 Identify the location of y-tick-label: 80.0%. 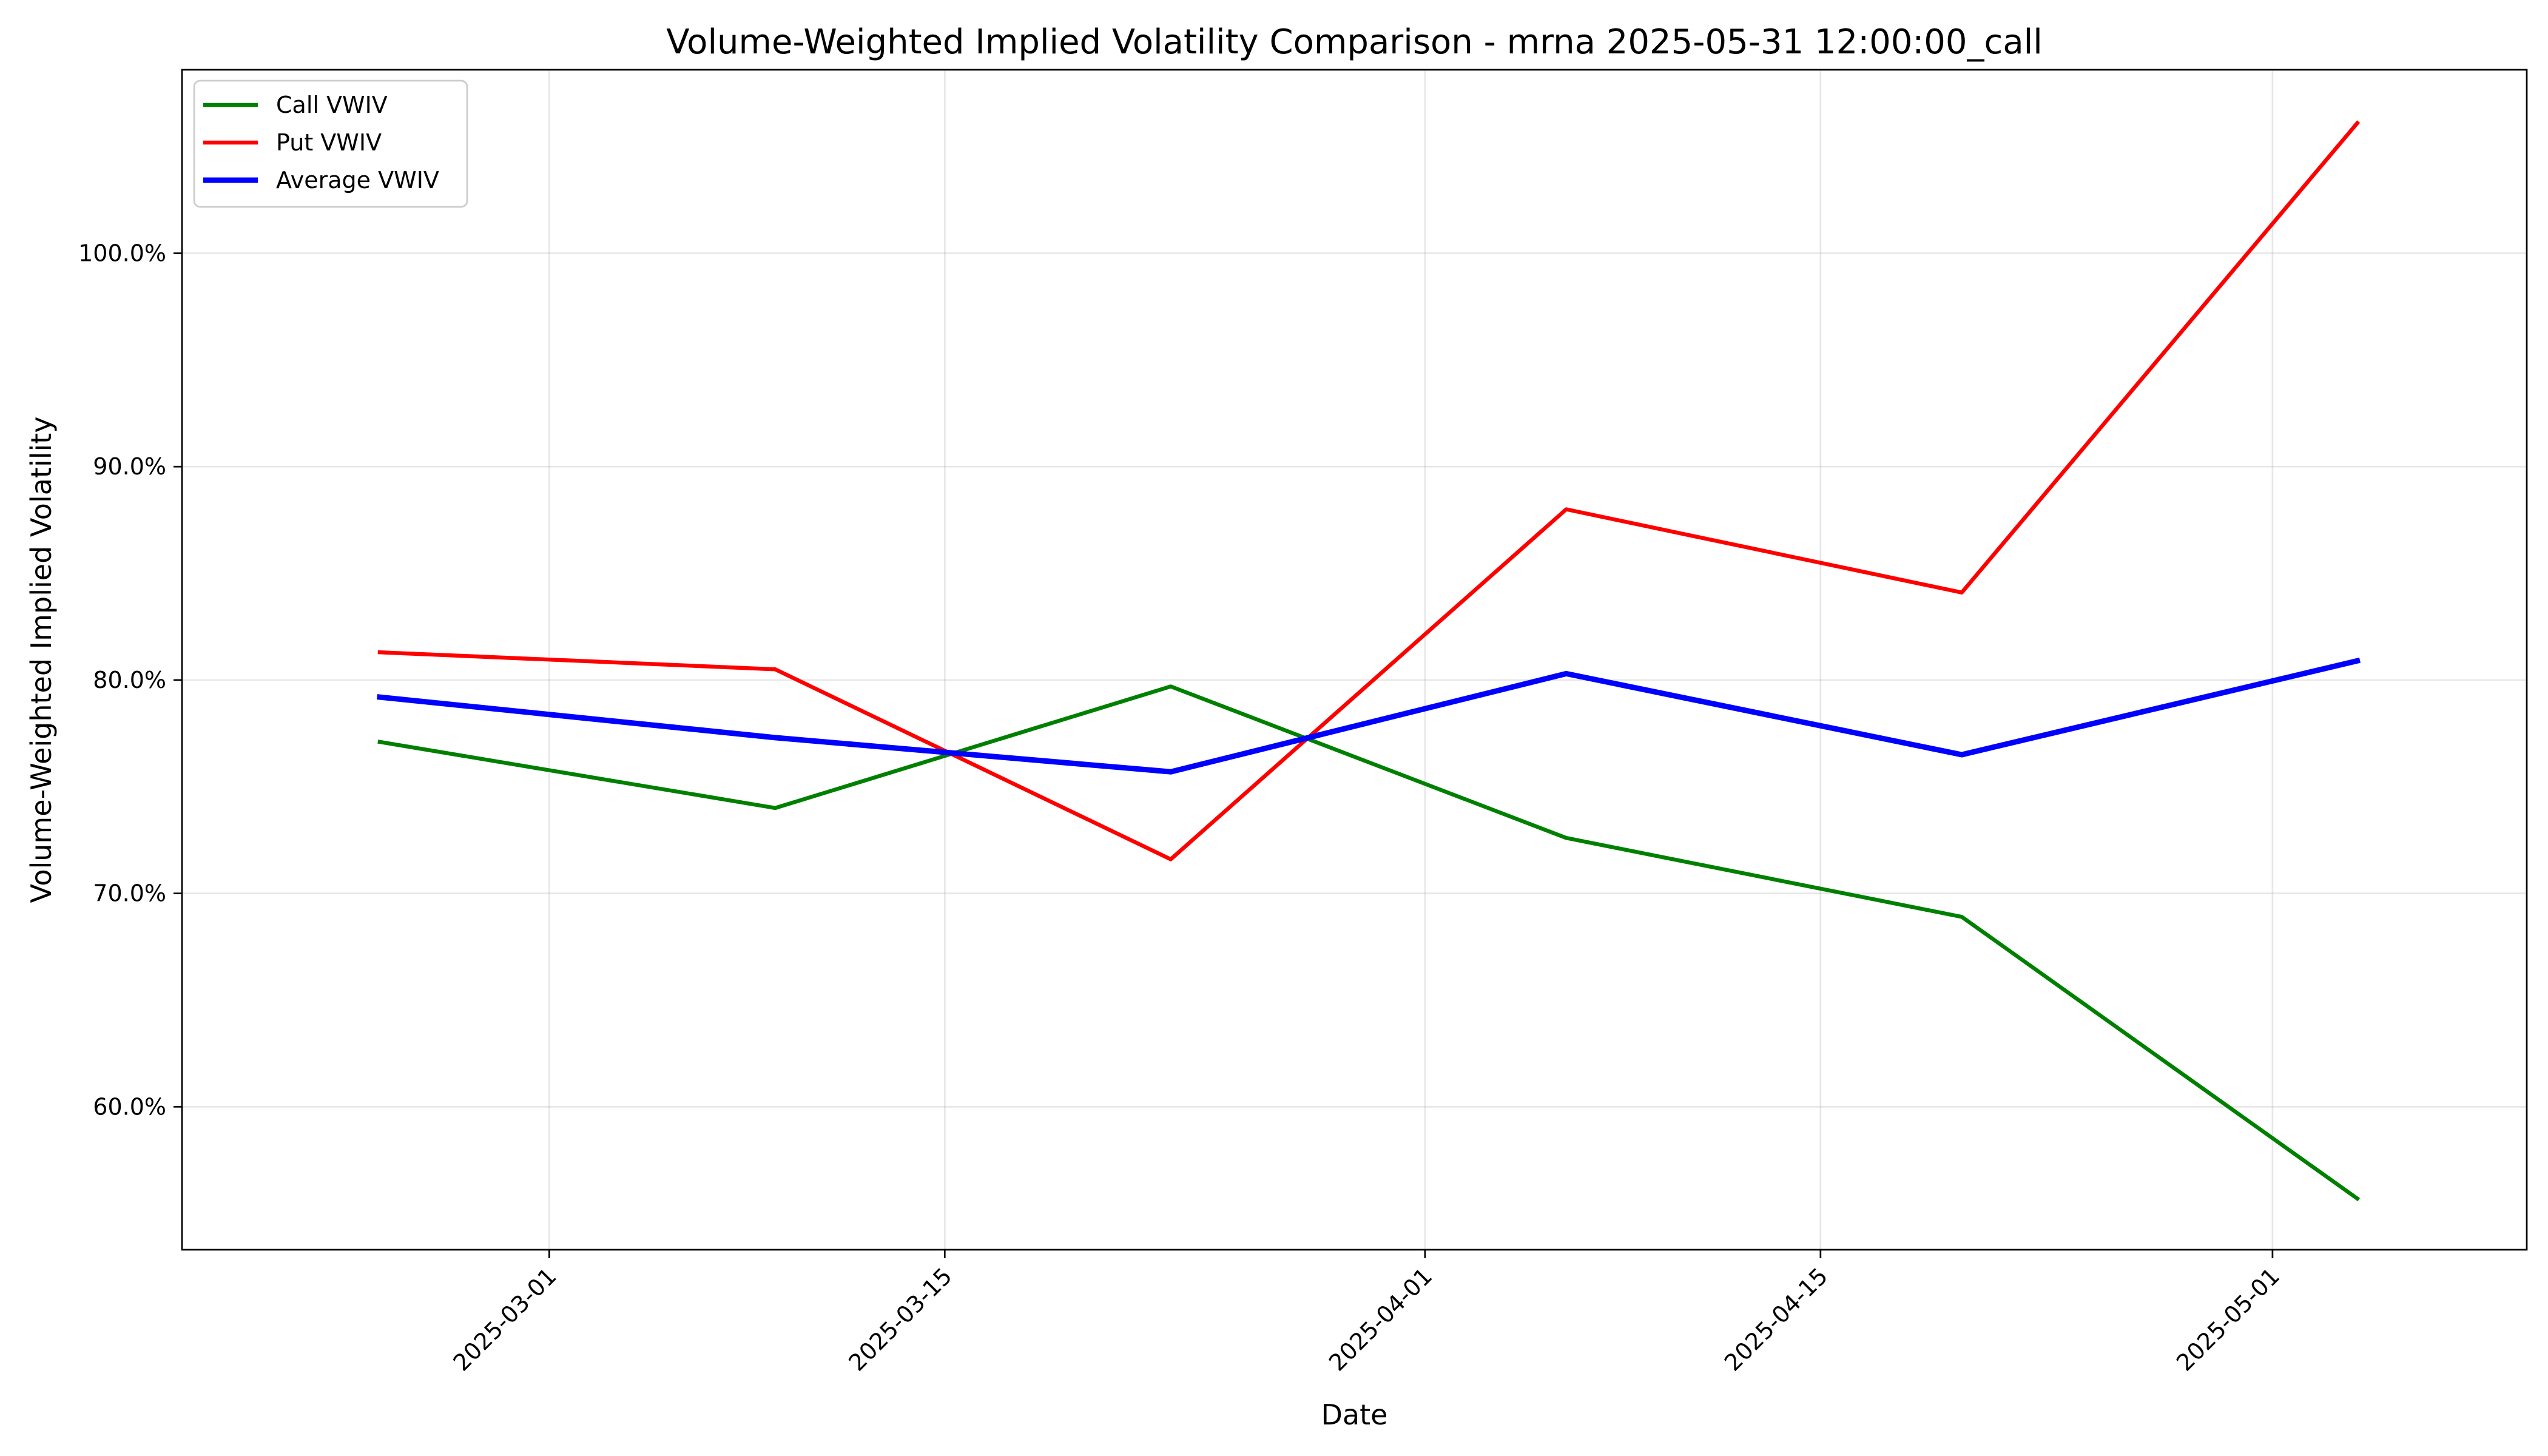
(129, 680).